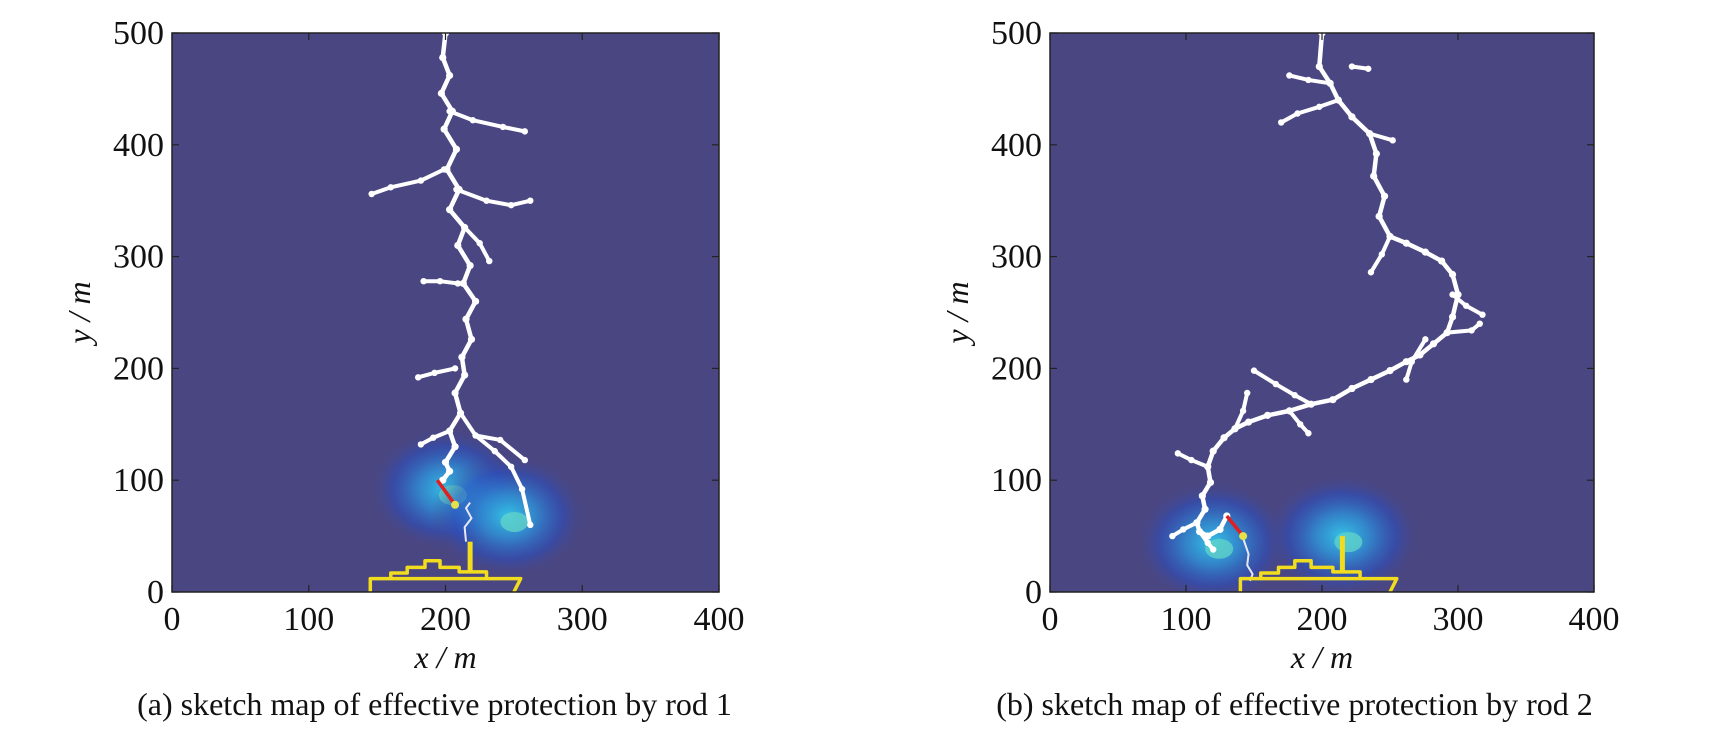  Describe the element at coordinates (1243, 536) in the screenshot. I see `strike-point` at that location.